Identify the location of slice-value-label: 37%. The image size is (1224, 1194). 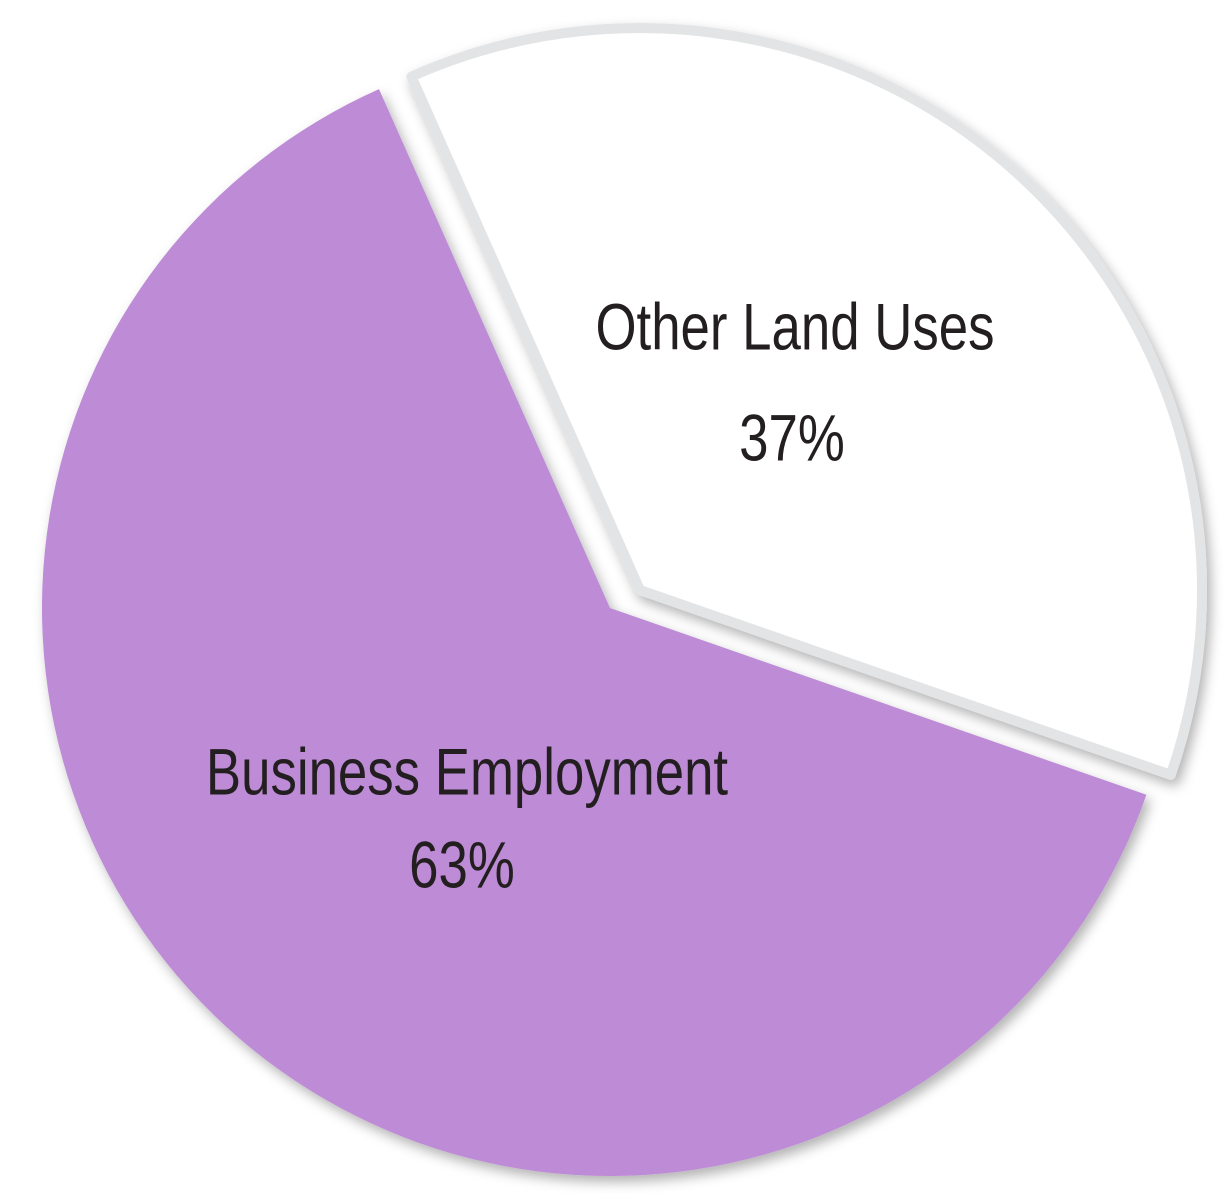
(792, 438).